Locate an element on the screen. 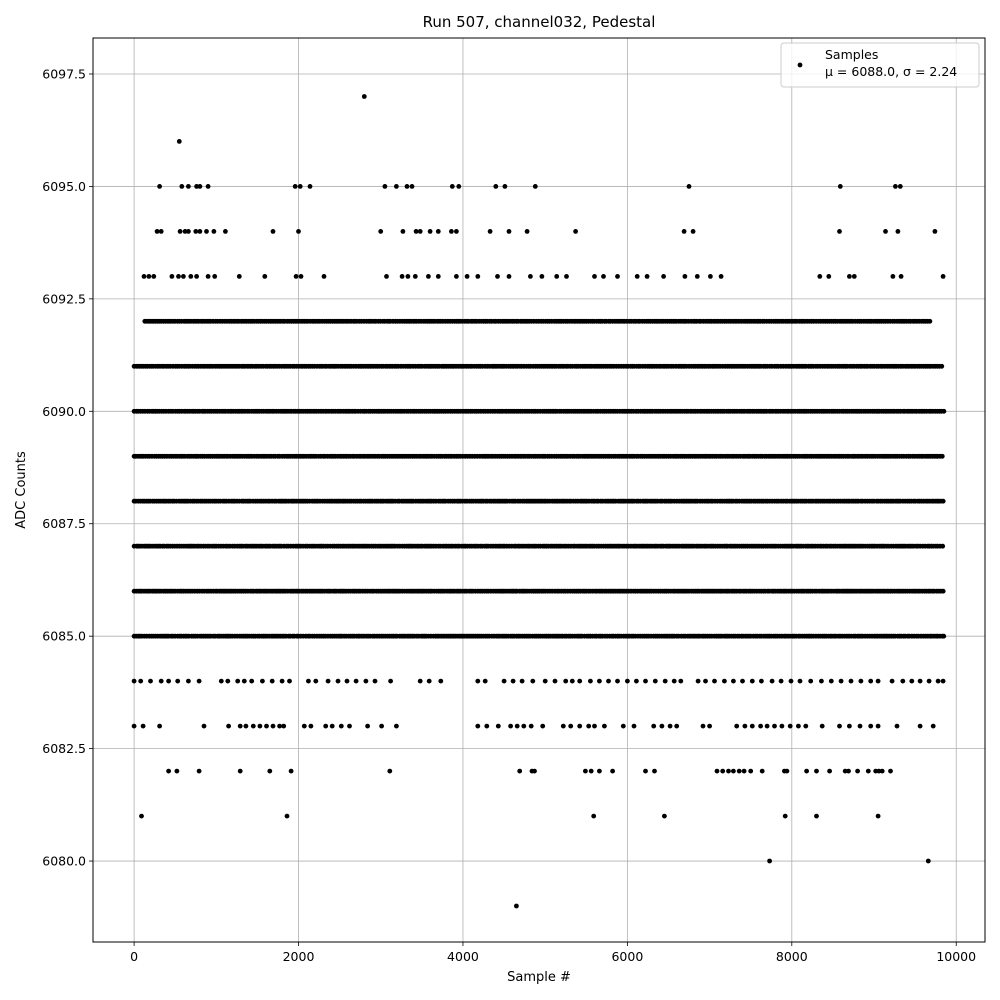 The image size is (1000, 1000). y-tick-label: 6090.0 is located at coordinates (64, 411).